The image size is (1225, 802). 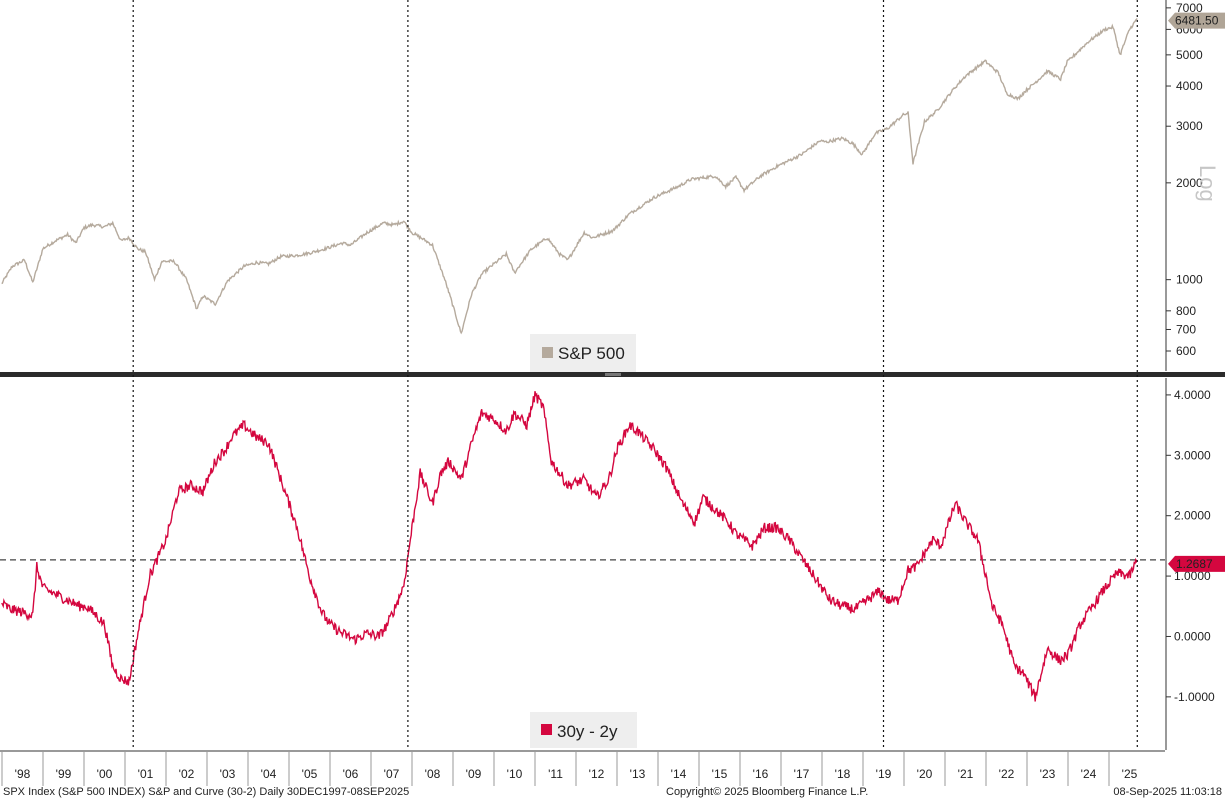 I want to click on x-tick-label: '01, so click(x=146, y=774).